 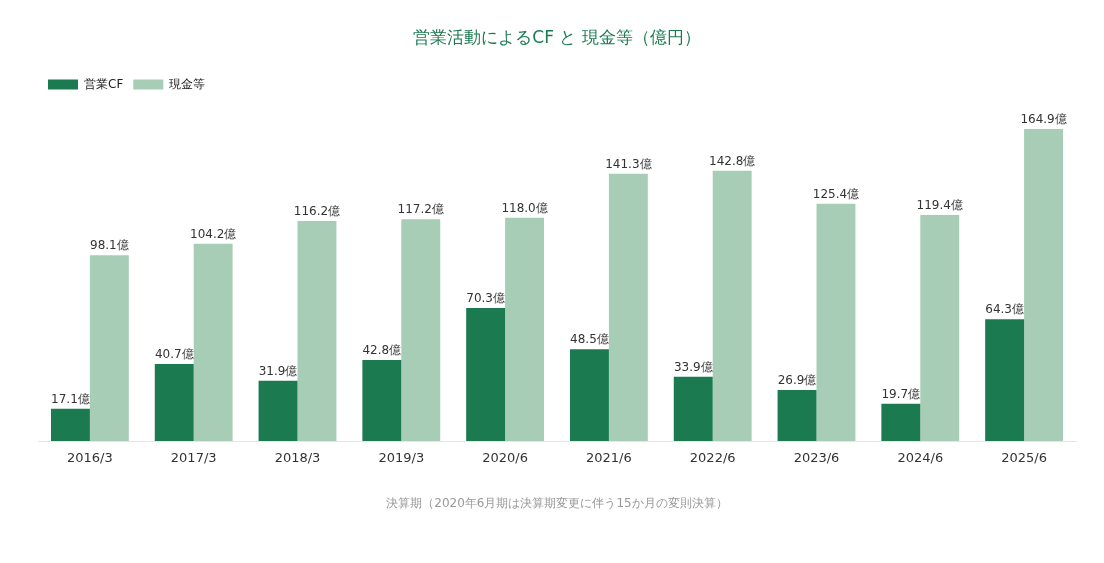 What do you see at coordinates (712, 458) in the screenshot?
I see `x-tick-label: 2022/6` at bounding box center [712, 458].